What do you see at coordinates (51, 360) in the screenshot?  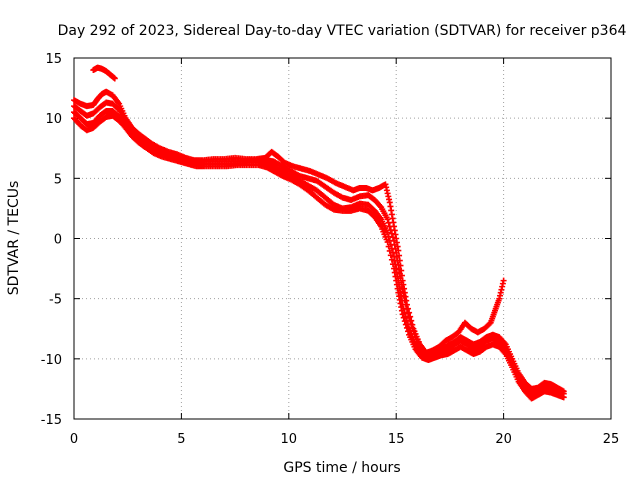 I see `y-tick-label: -10` at bounding box center [51, 360].